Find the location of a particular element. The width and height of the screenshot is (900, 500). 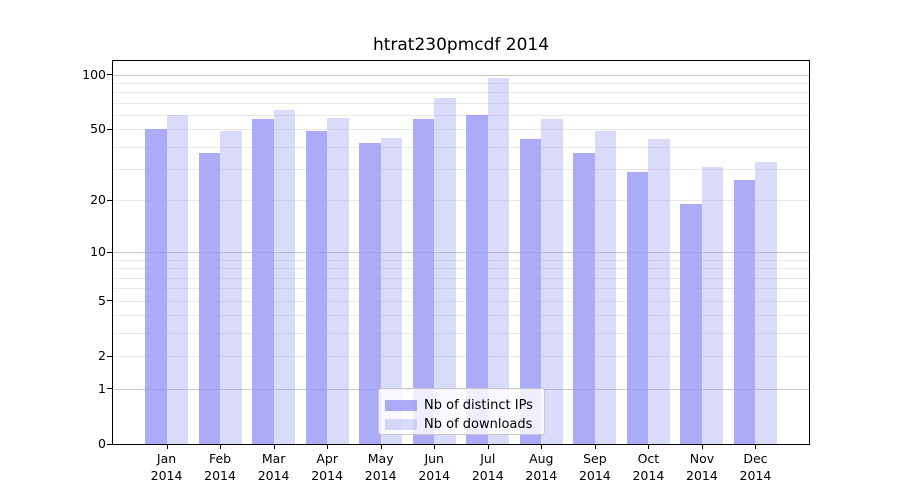

x-axis-tick-label: Feb 2014 is located at coordinates (220, 467).